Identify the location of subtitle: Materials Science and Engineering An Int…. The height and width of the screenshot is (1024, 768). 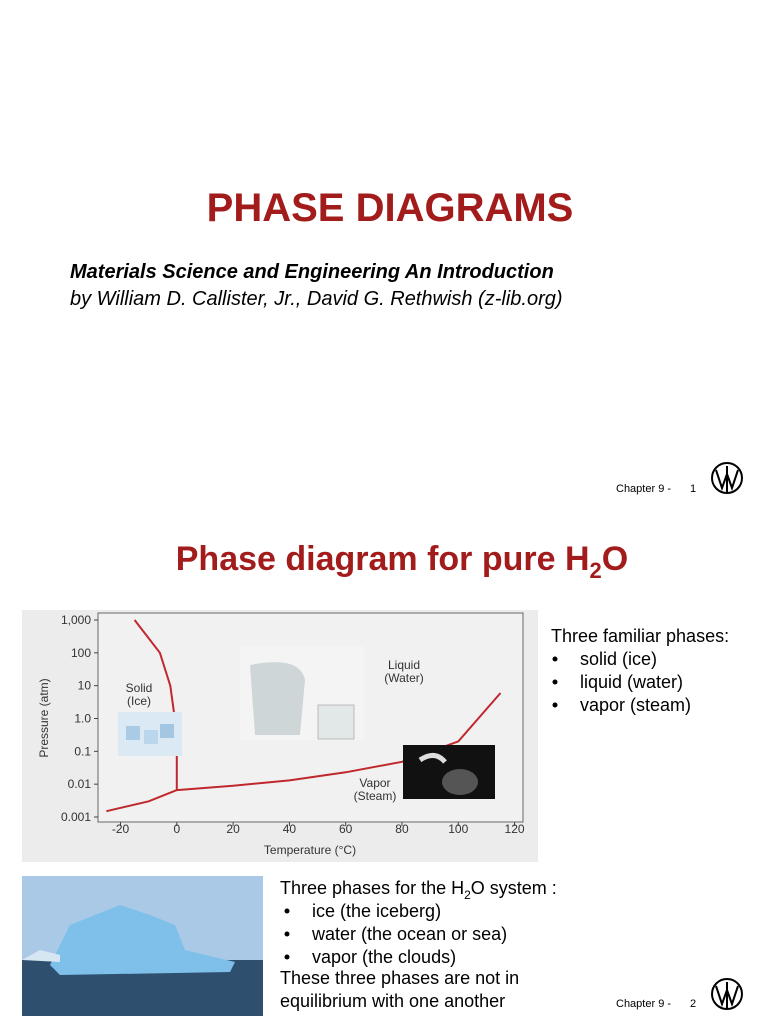
(312, 272).